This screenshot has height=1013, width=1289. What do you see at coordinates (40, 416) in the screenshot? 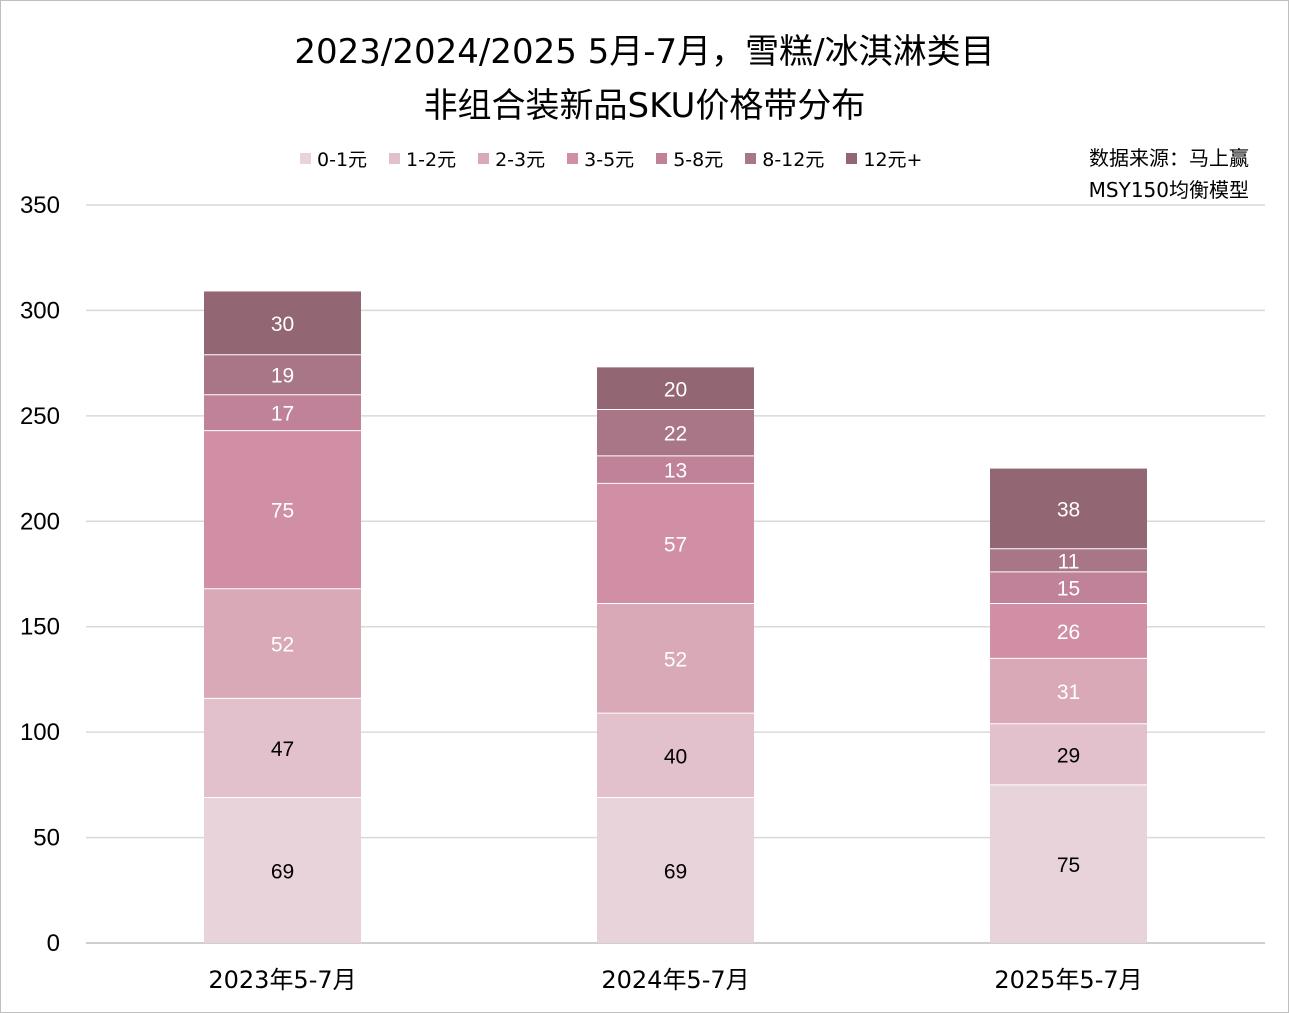
I see `y-tick-label: 250` at bounding box center [40, 416].